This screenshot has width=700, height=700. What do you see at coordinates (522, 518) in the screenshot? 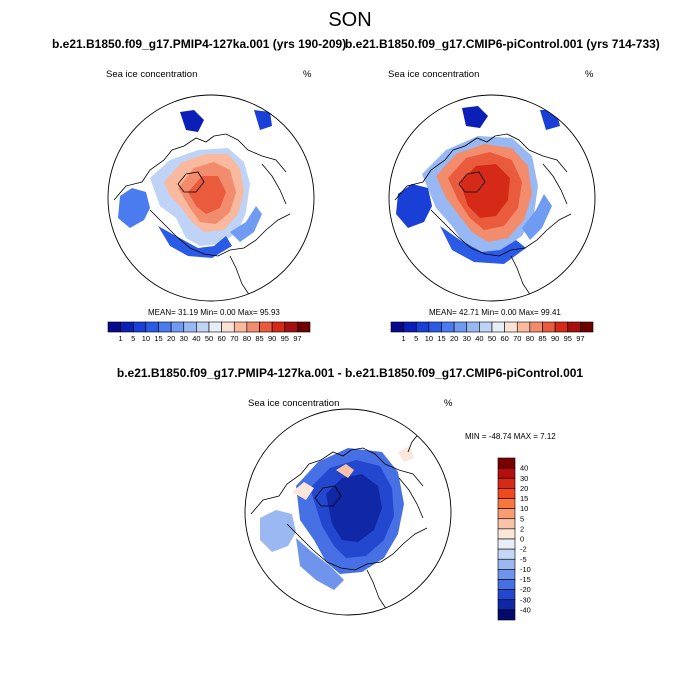
I see `difference-colorbar-label: 5` at bounding box center [522, 518].